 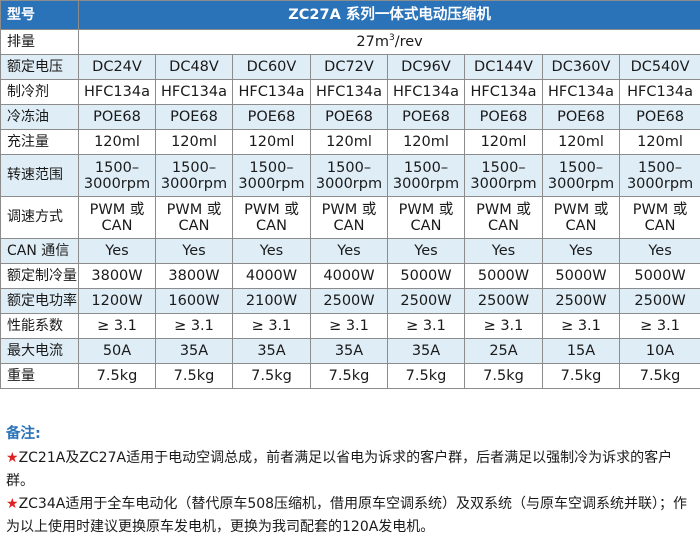 What do you see at coordinates (503, 351) in the screenshot?
I see `table-cell: 25A` at bounding box center [503, 351].